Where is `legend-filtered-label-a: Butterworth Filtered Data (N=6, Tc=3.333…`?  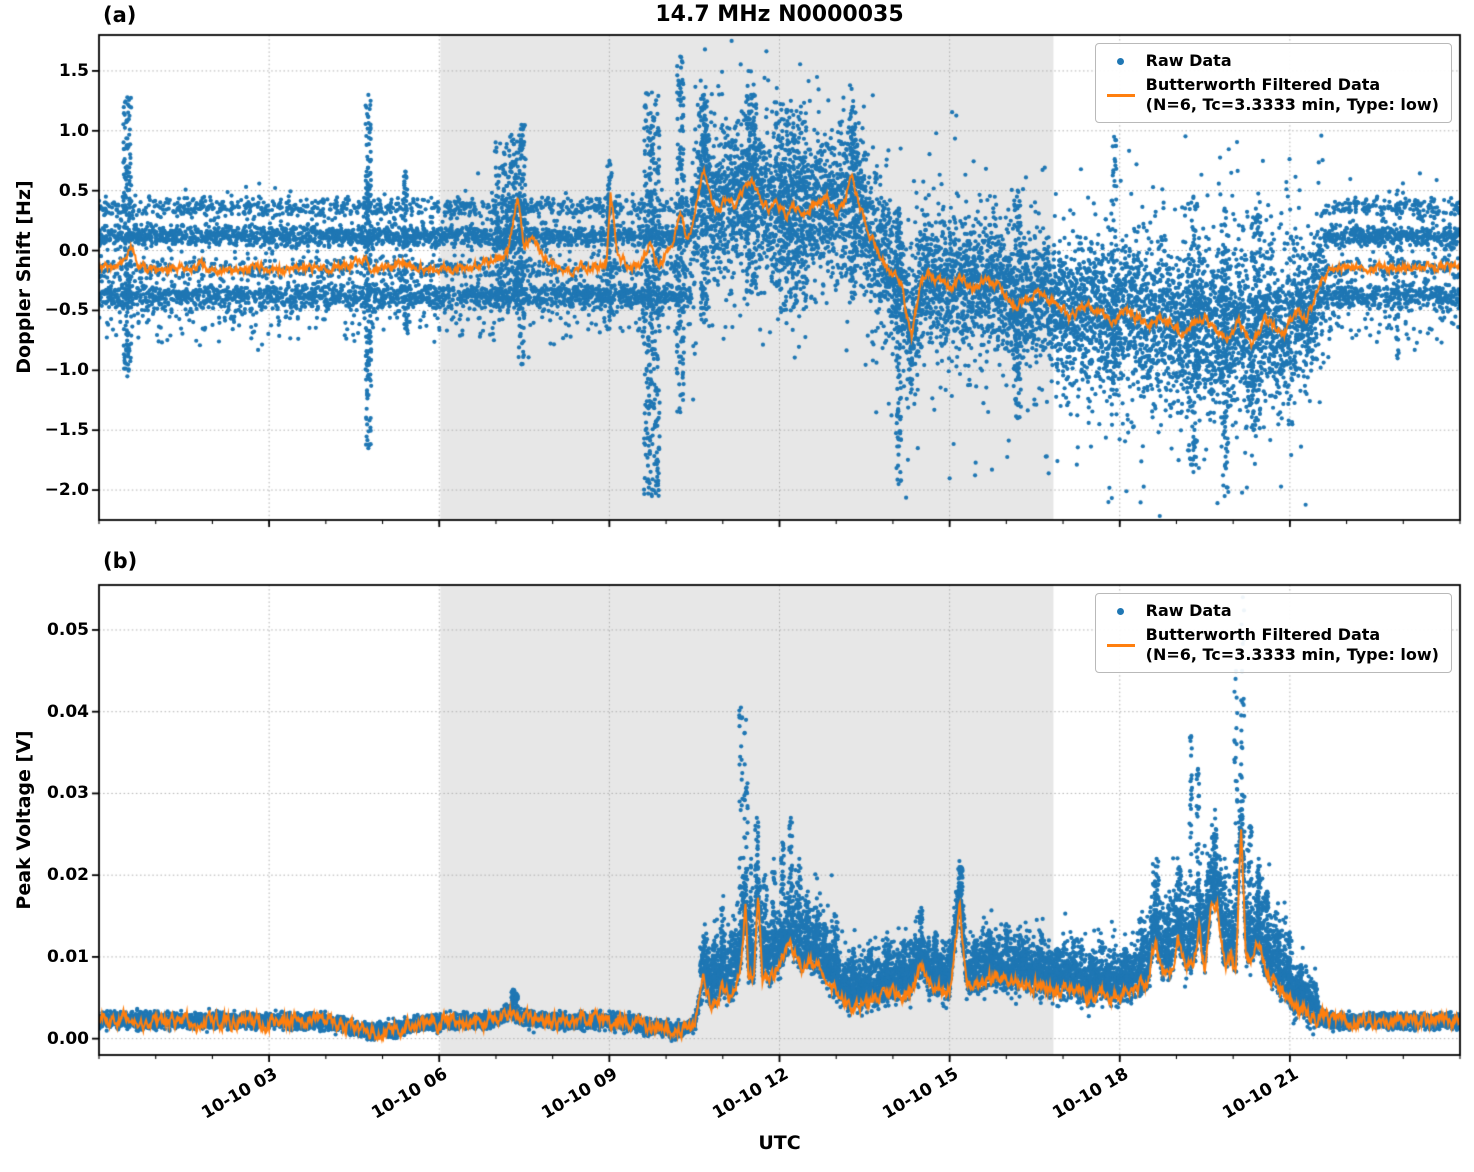 legend-filtered-label-a: Butterworth Filtered Data (N=6, Tc=3.333… is located at coordinates (1292, 95).